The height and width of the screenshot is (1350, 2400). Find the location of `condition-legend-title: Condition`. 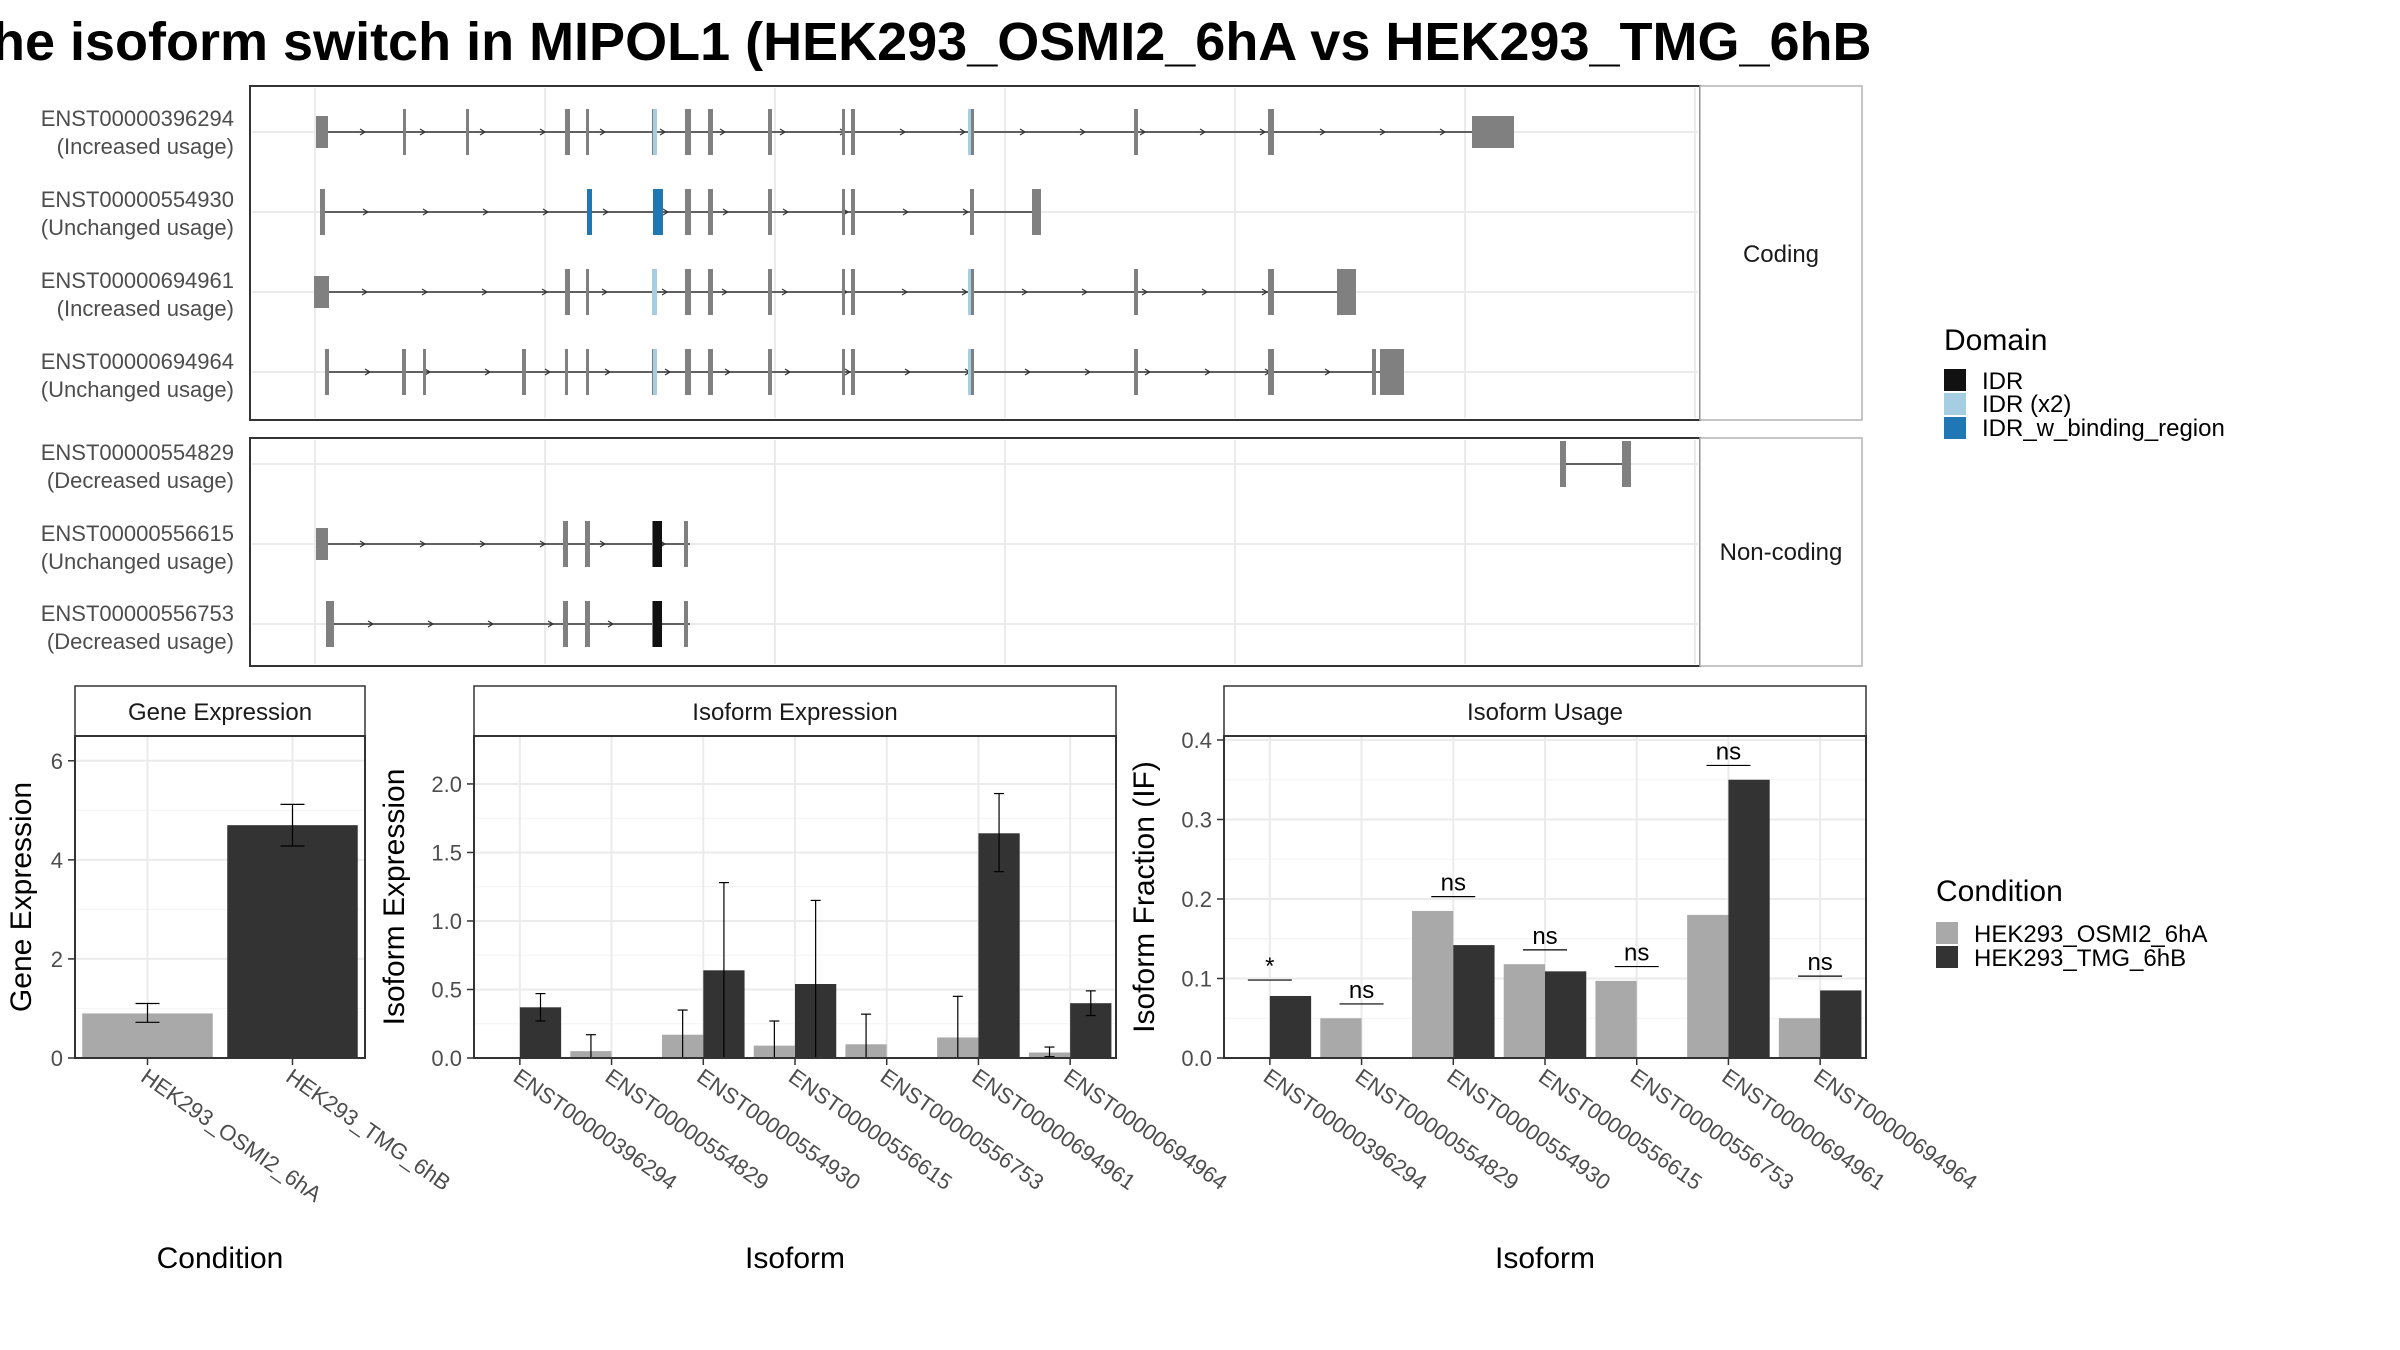

condition-legend-title: Condition is located at coordinates (1999, 891).